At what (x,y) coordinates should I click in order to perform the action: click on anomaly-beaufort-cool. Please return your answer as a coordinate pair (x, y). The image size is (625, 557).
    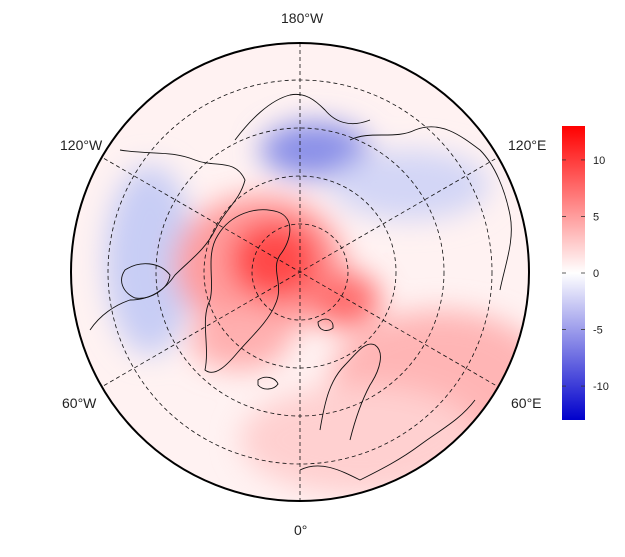
    Looking at the image, I should click on (315, 150).